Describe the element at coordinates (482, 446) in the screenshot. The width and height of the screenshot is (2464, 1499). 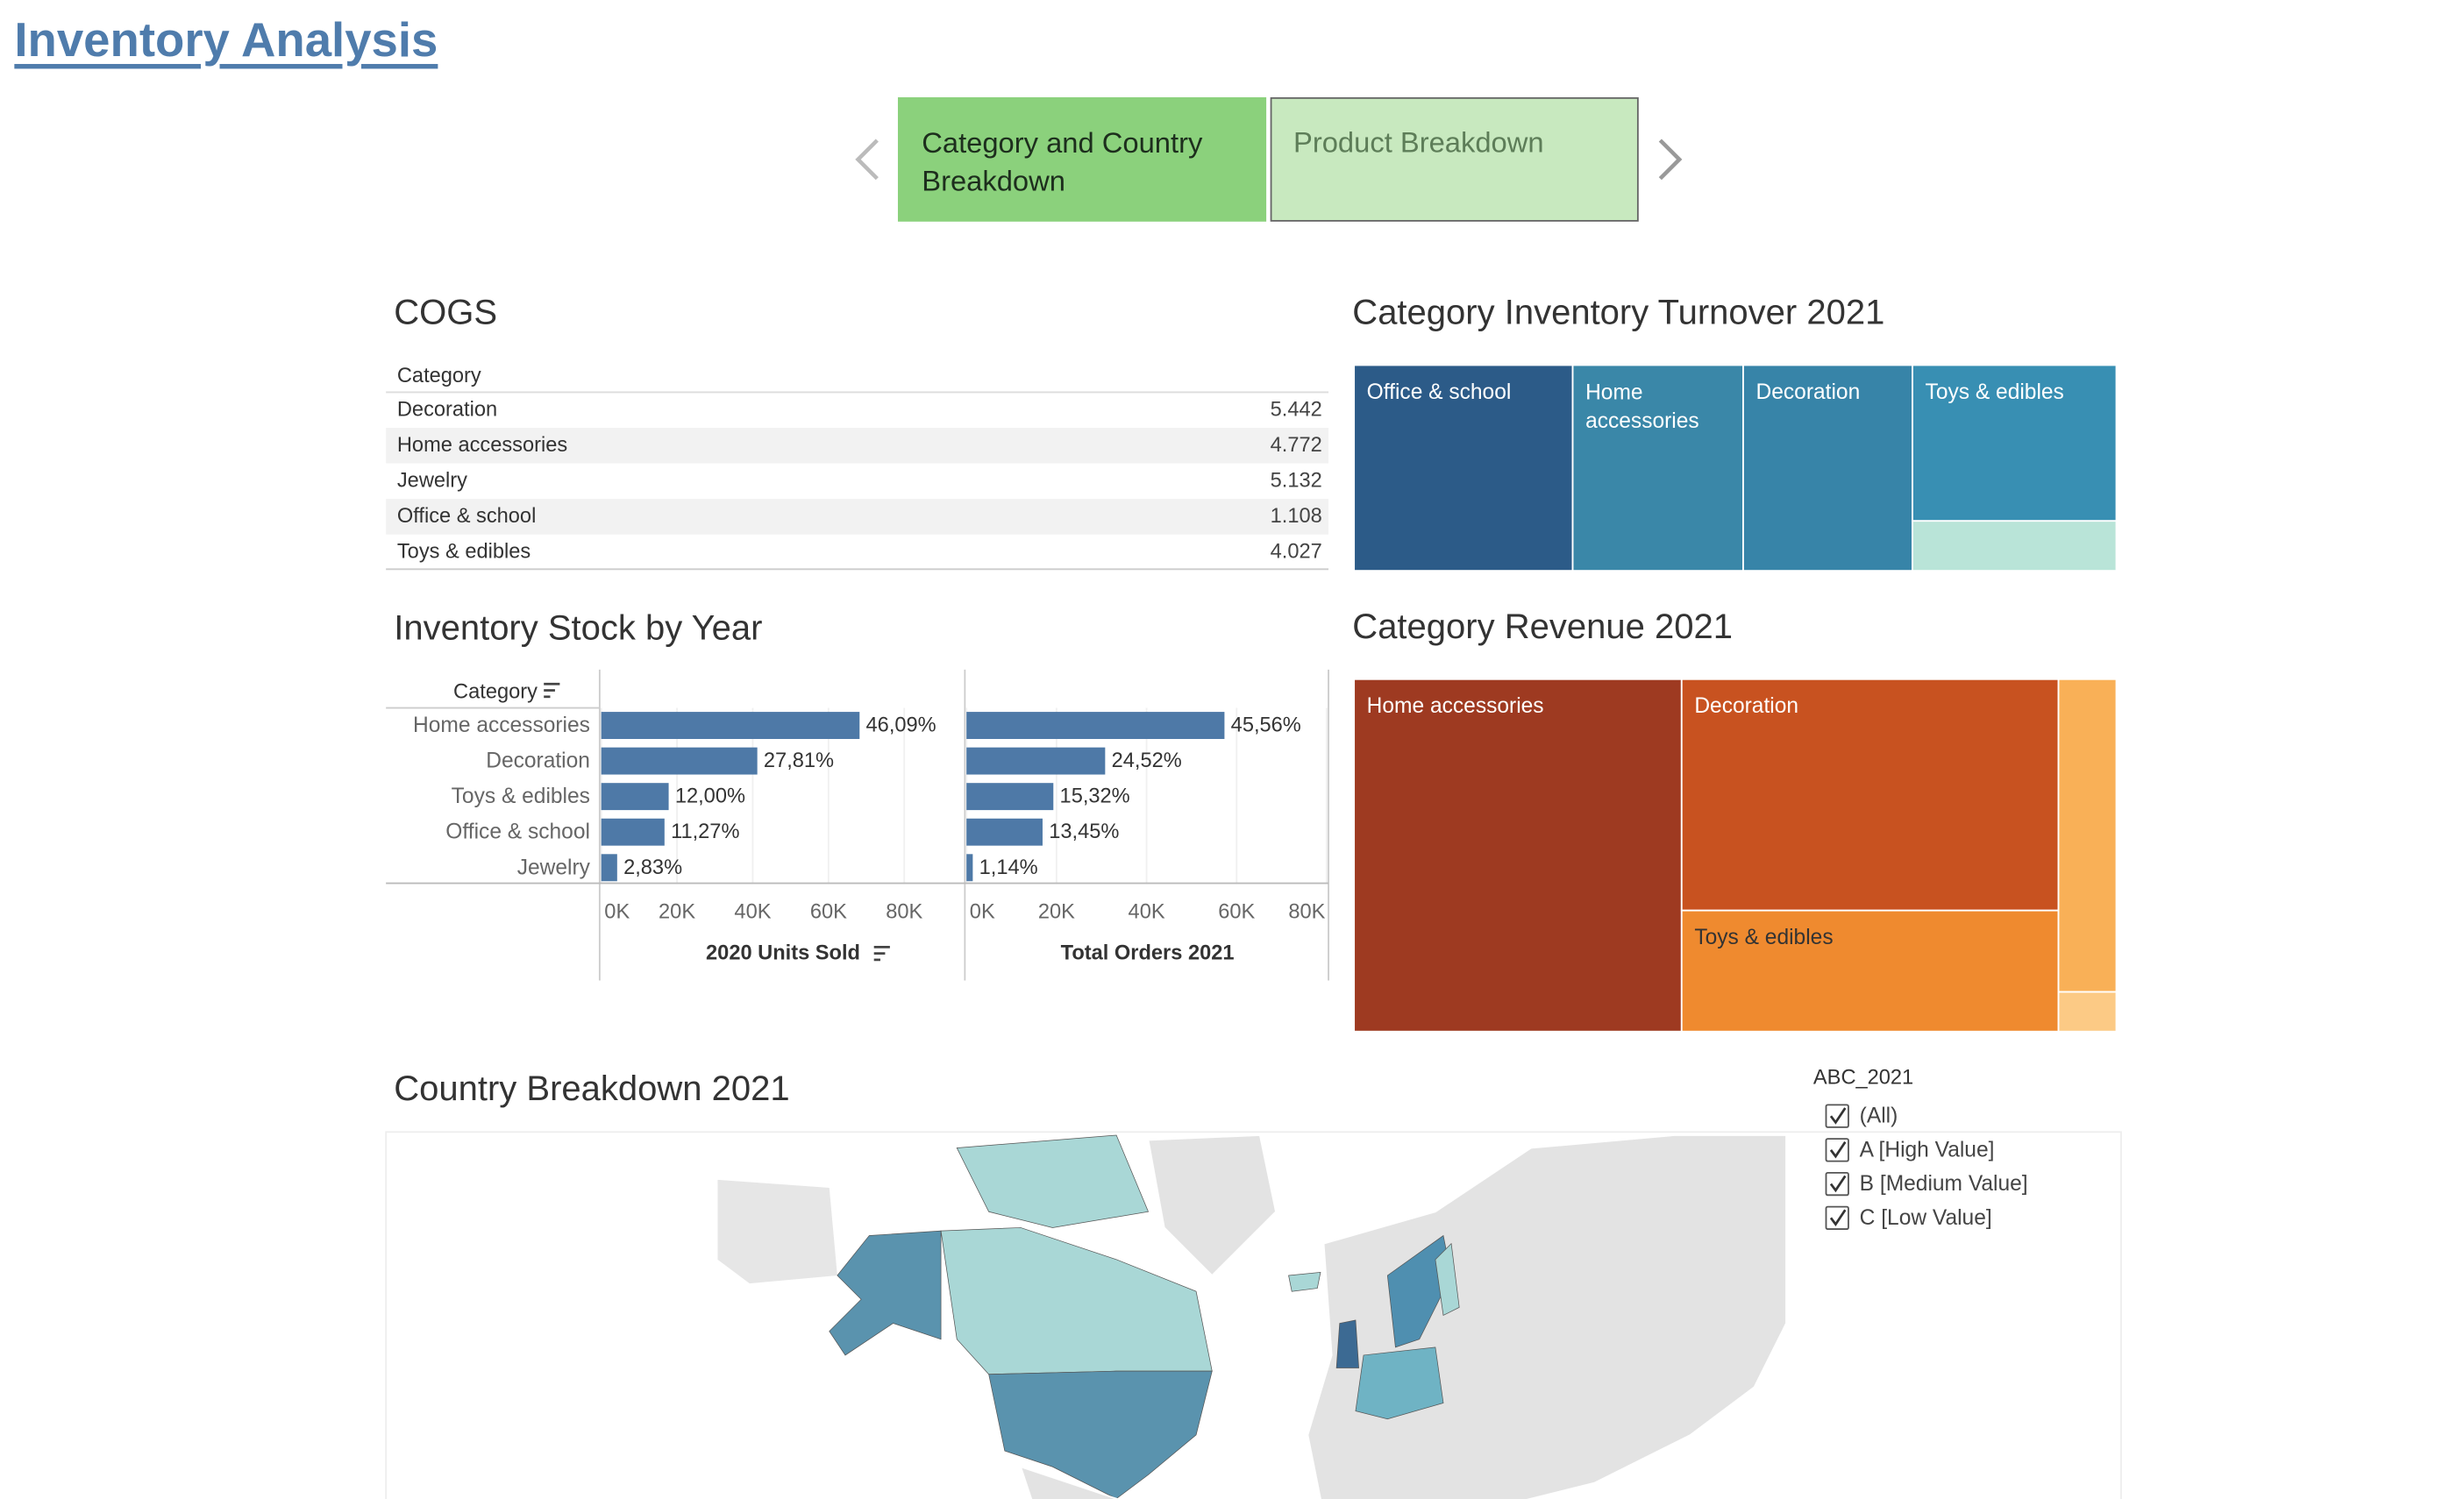
I see `row-label: Home accessories` at that location.